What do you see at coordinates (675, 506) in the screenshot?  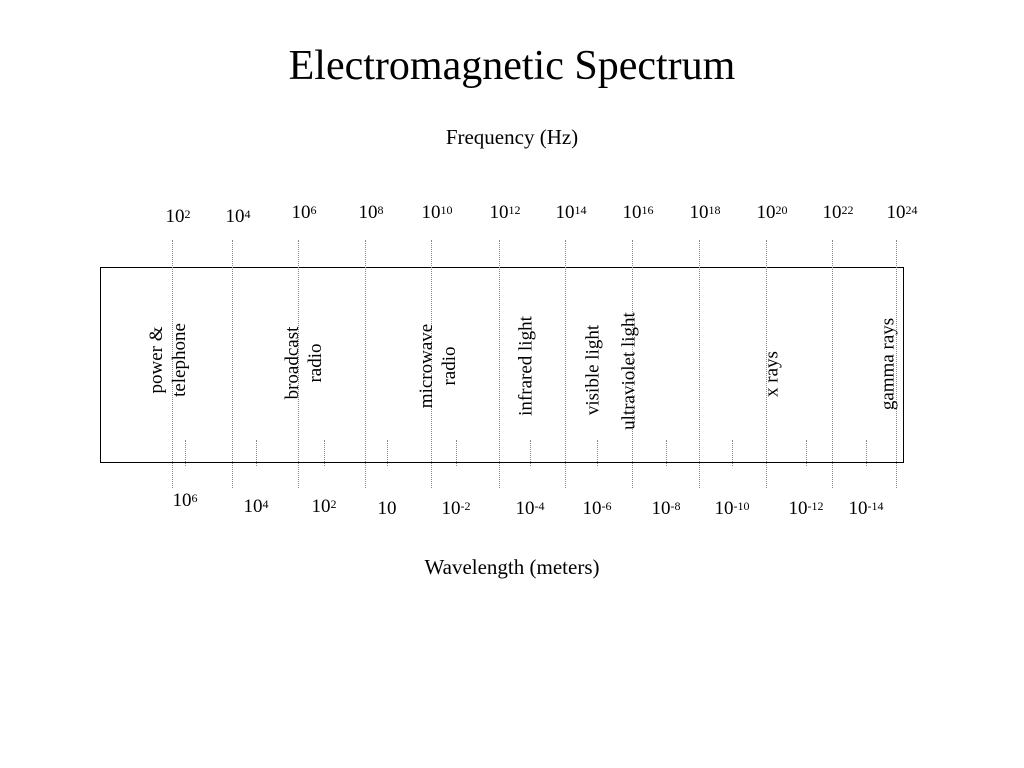 I see `wavelength-tick-exponent: -8` at bounding box center [675, 506].